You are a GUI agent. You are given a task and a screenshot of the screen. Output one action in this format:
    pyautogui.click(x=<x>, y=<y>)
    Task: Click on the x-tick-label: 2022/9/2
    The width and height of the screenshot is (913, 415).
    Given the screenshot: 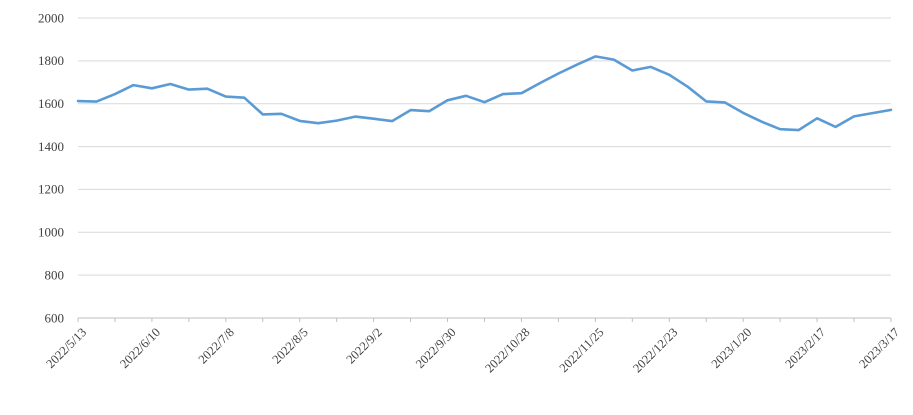 What is the action you would take?
    pyautogui.click(x=363, y=345)
    